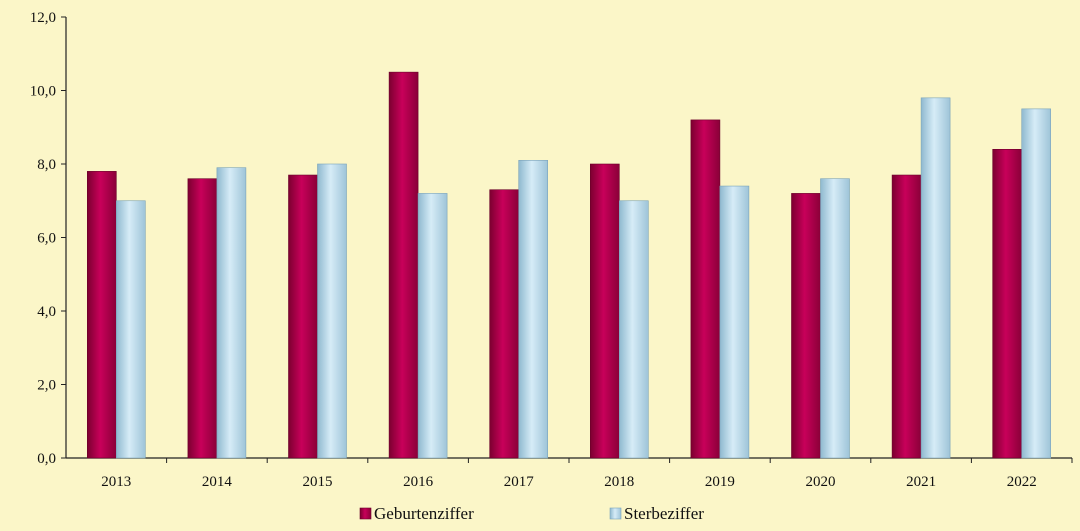  What do you see at coordinates (46, 165) in the screenshot?
I see `y-tick-label: 8,0` at bounding box center [46, 165].